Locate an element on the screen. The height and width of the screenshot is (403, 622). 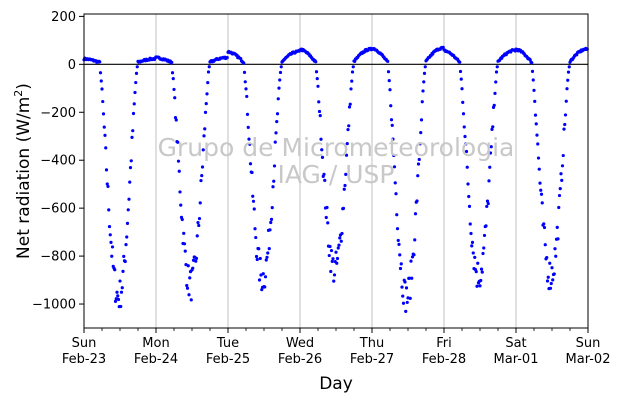
x-tick-date: Feb-23 is located at coordinates (84, 359).